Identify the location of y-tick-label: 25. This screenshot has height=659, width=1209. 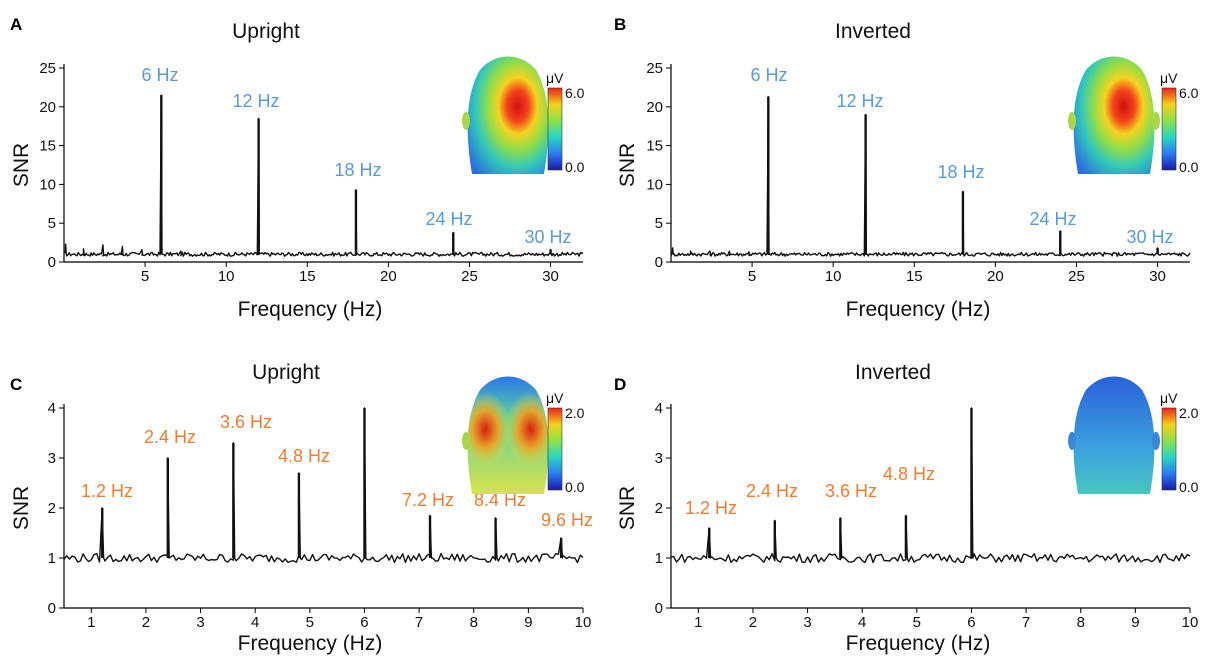
(654, 68).